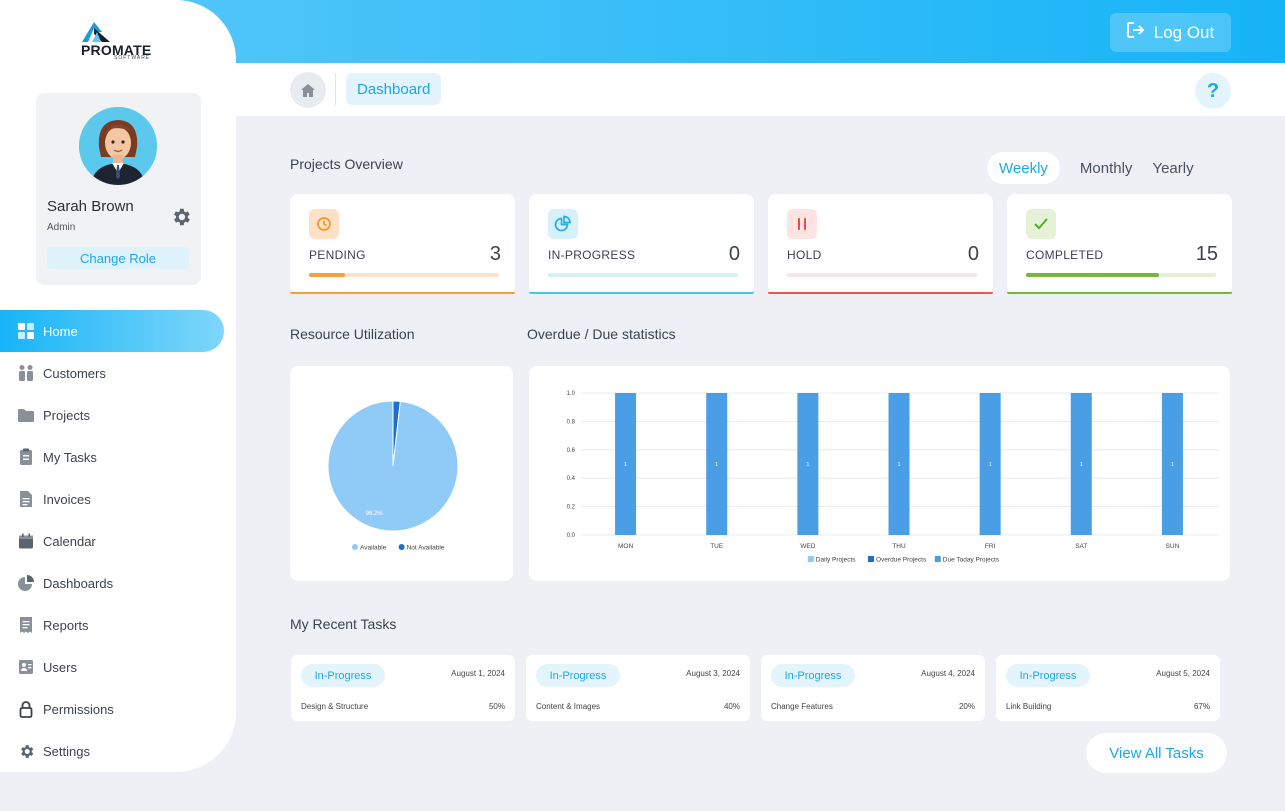 This screenshot has width=1285, height=811. Describe the element at coordinates (880, 244) in the screenshot. I see `stat-card-hold: HOLD 0` at that location.